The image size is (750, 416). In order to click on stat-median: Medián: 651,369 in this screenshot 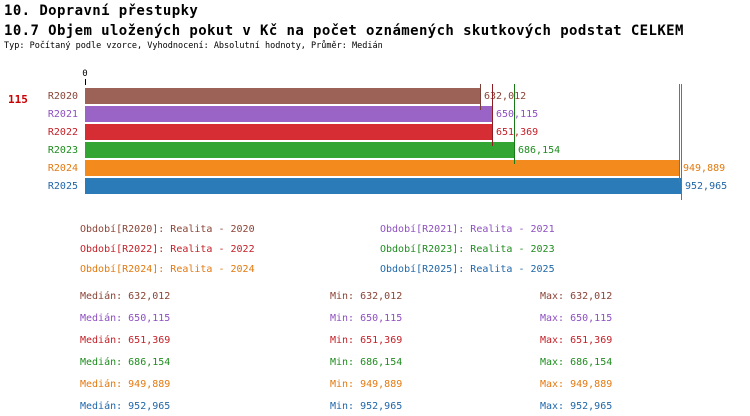, I will do `click(125, 340)`.